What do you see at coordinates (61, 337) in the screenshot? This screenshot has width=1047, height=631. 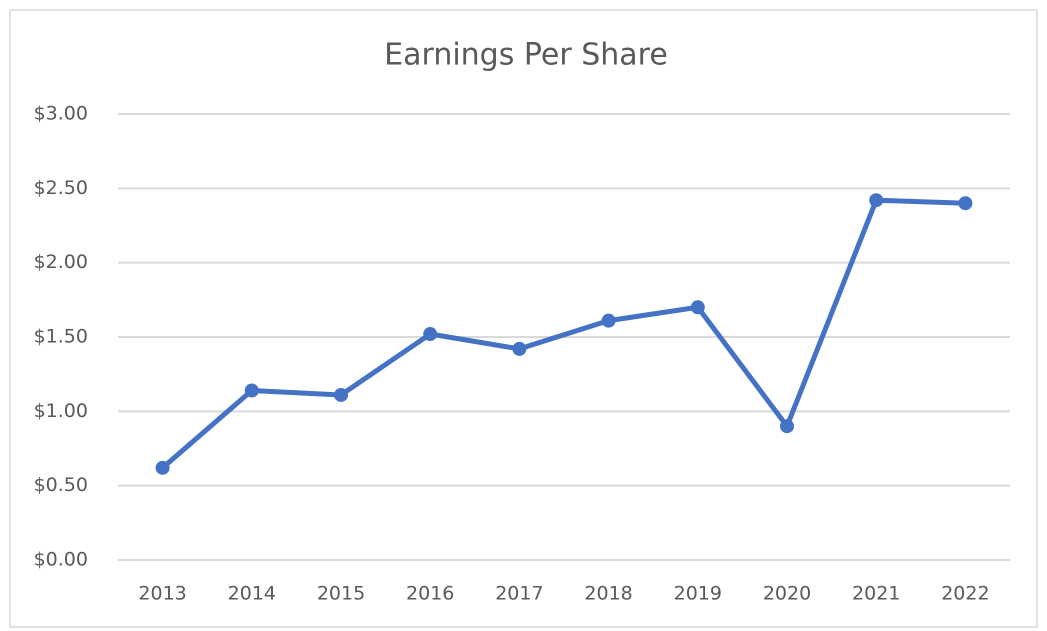 I see `y-tick-label: $1.50` at bounding box center [61, 337].